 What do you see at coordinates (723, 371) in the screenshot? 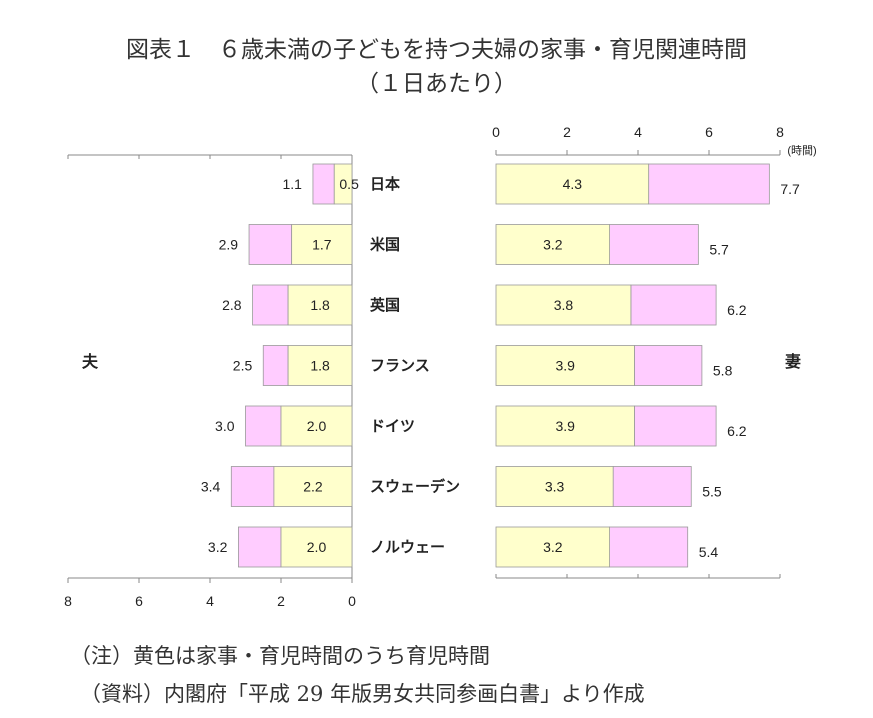
I see `wife-total-value: 5.8` at bounding box center [723, 371].